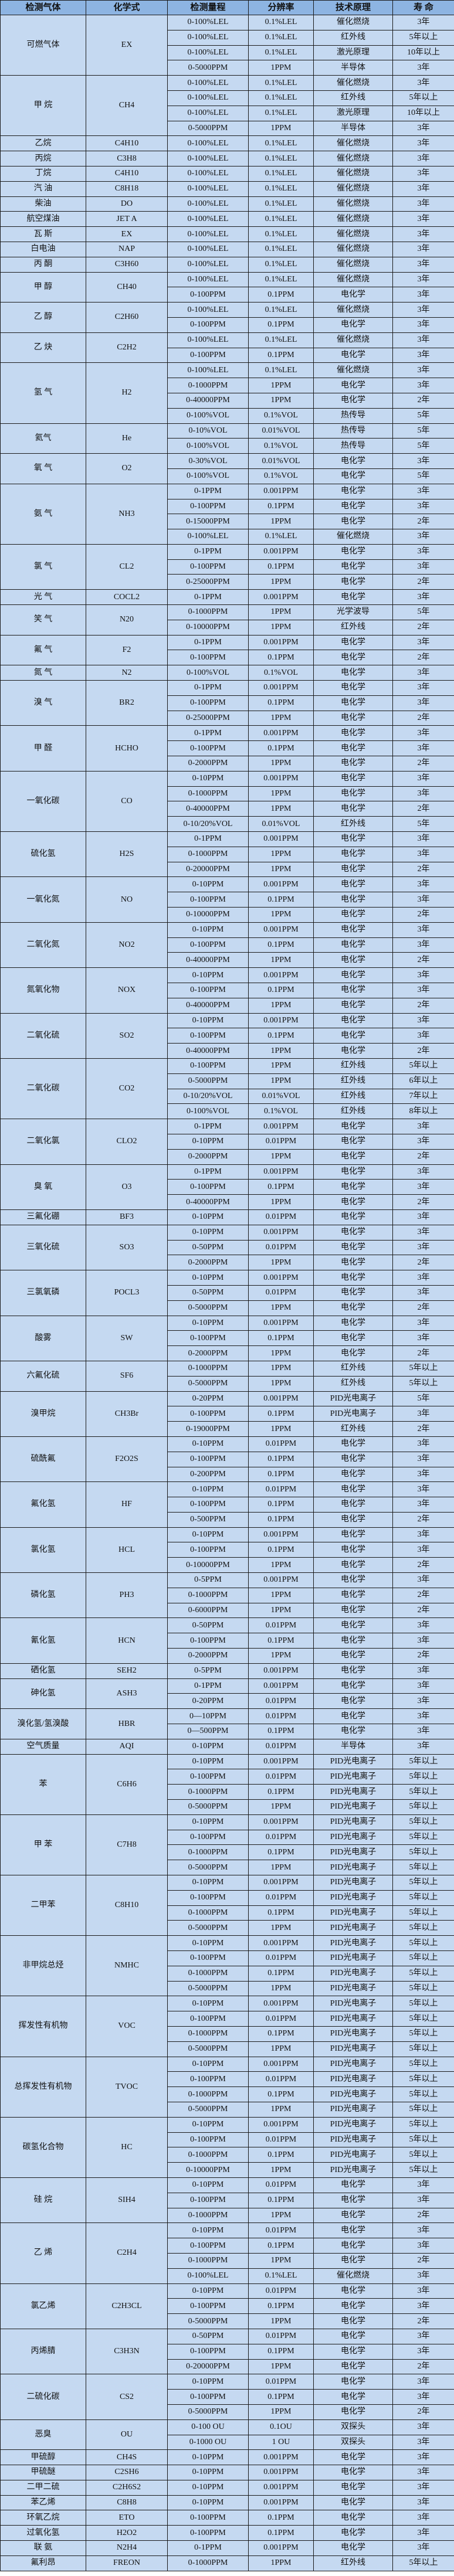  What do you see at coordinates (227, 219) in the screenshot?
I see `table-row: 航空煤油 JET A 0-100%LEL 0.1%LEL 催化燃烧 3年` at bounding box center [227, 219].